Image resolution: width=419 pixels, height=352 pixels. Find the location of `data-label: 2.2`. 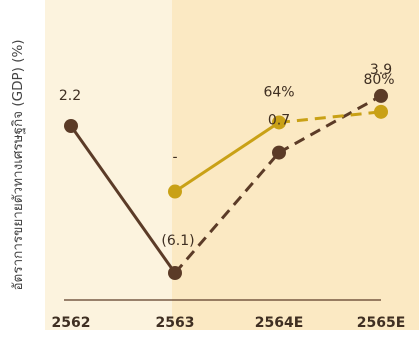

data-label: 2.2 is located at coordinates (70, 96).